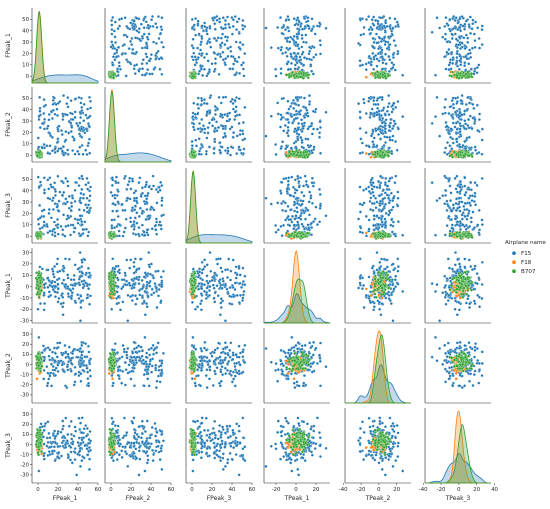 This screenshot has height=509, width=550. I want to click on y-tick-label: 50, so click(25, 180).